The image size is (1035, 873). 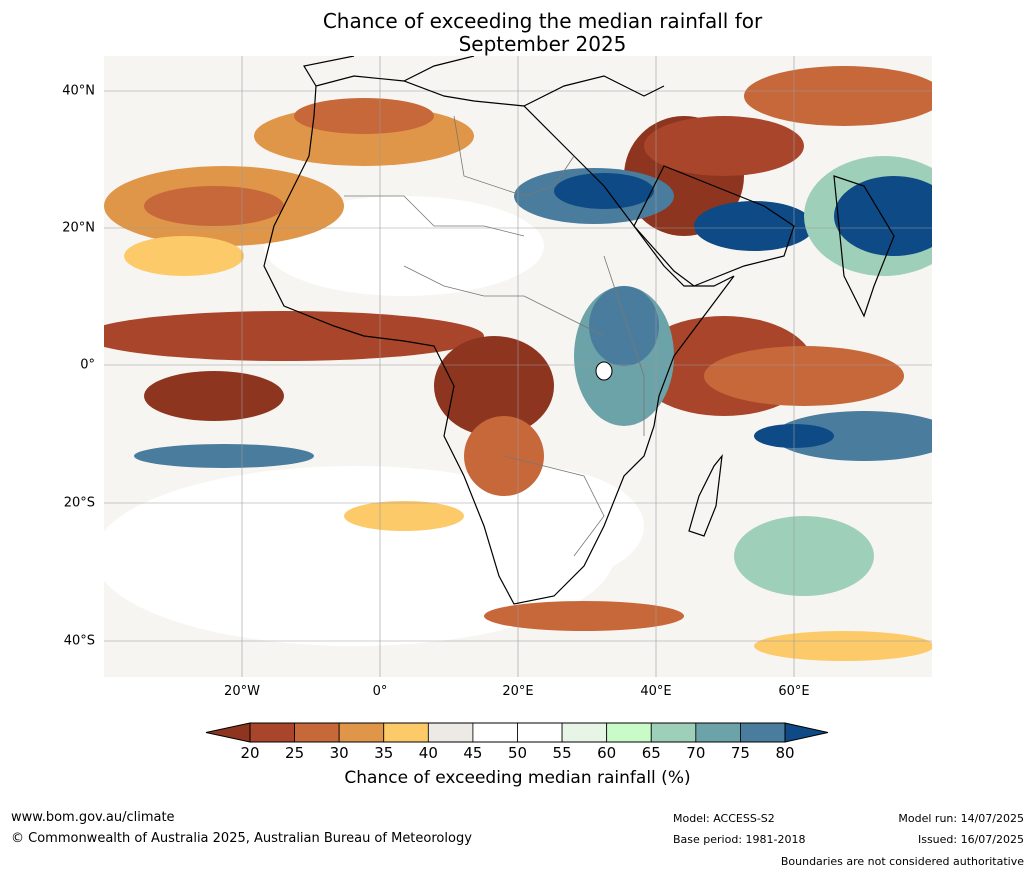 What do you see at coordinates (504, 301) in the screenshot?
I see `border-central` at bounding box center [504, 301].